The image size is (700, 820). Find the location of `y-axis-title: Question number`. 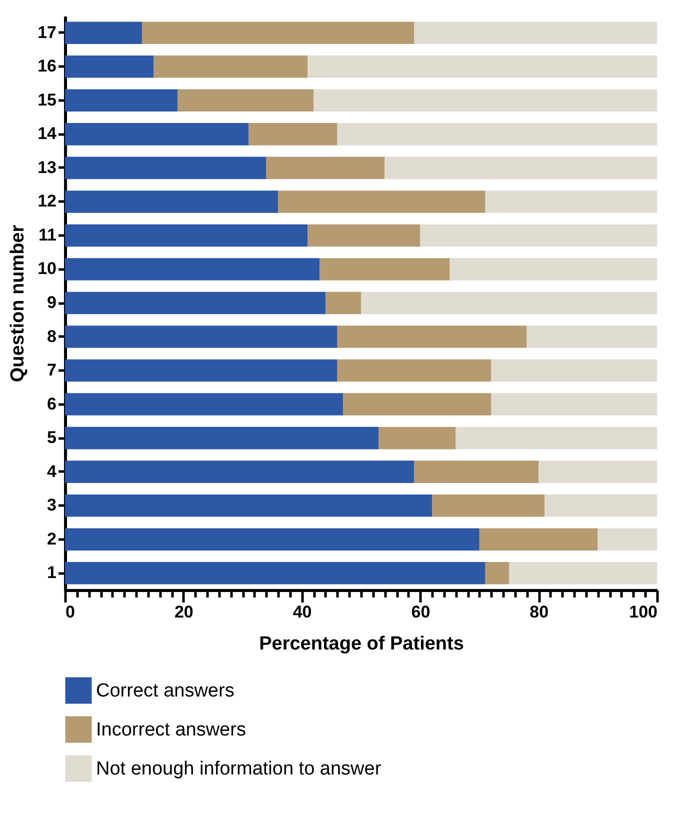

y-axis-title: Question number is located at coordinates (18, 303).